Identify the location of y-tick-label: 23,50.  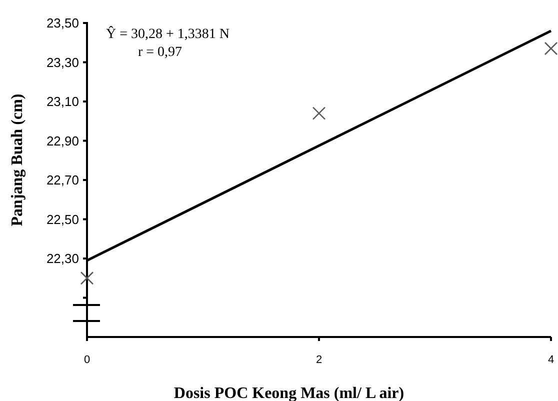
(62, 23).